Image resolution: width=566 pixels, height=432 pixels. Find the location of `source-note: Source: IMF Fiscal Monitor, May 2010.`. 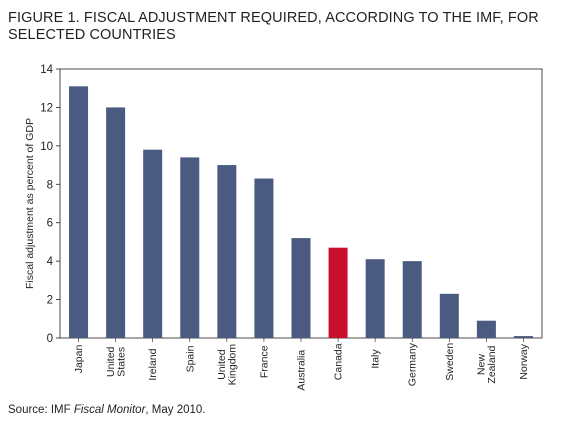

source-note: Source: IMF Fiscal Monitor, May 2010. is located at coordinates (107, 410).